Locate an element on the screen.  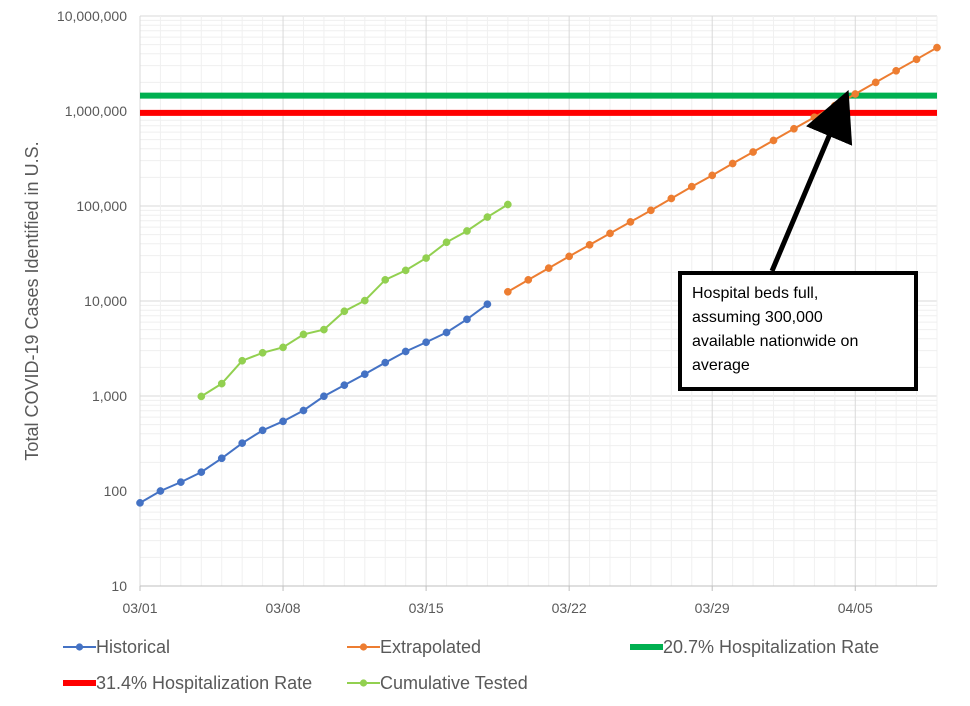
annotation-text: Hospital beds full, is located at coordinates (755, 293).